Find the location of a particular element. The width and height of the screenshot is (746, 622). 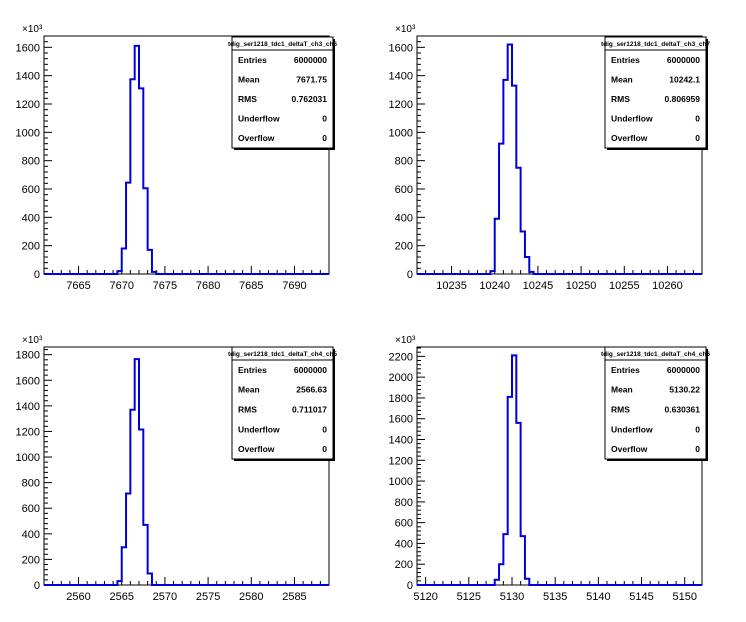

x-tick-label: 5135 is located at coordinates (555, 597).